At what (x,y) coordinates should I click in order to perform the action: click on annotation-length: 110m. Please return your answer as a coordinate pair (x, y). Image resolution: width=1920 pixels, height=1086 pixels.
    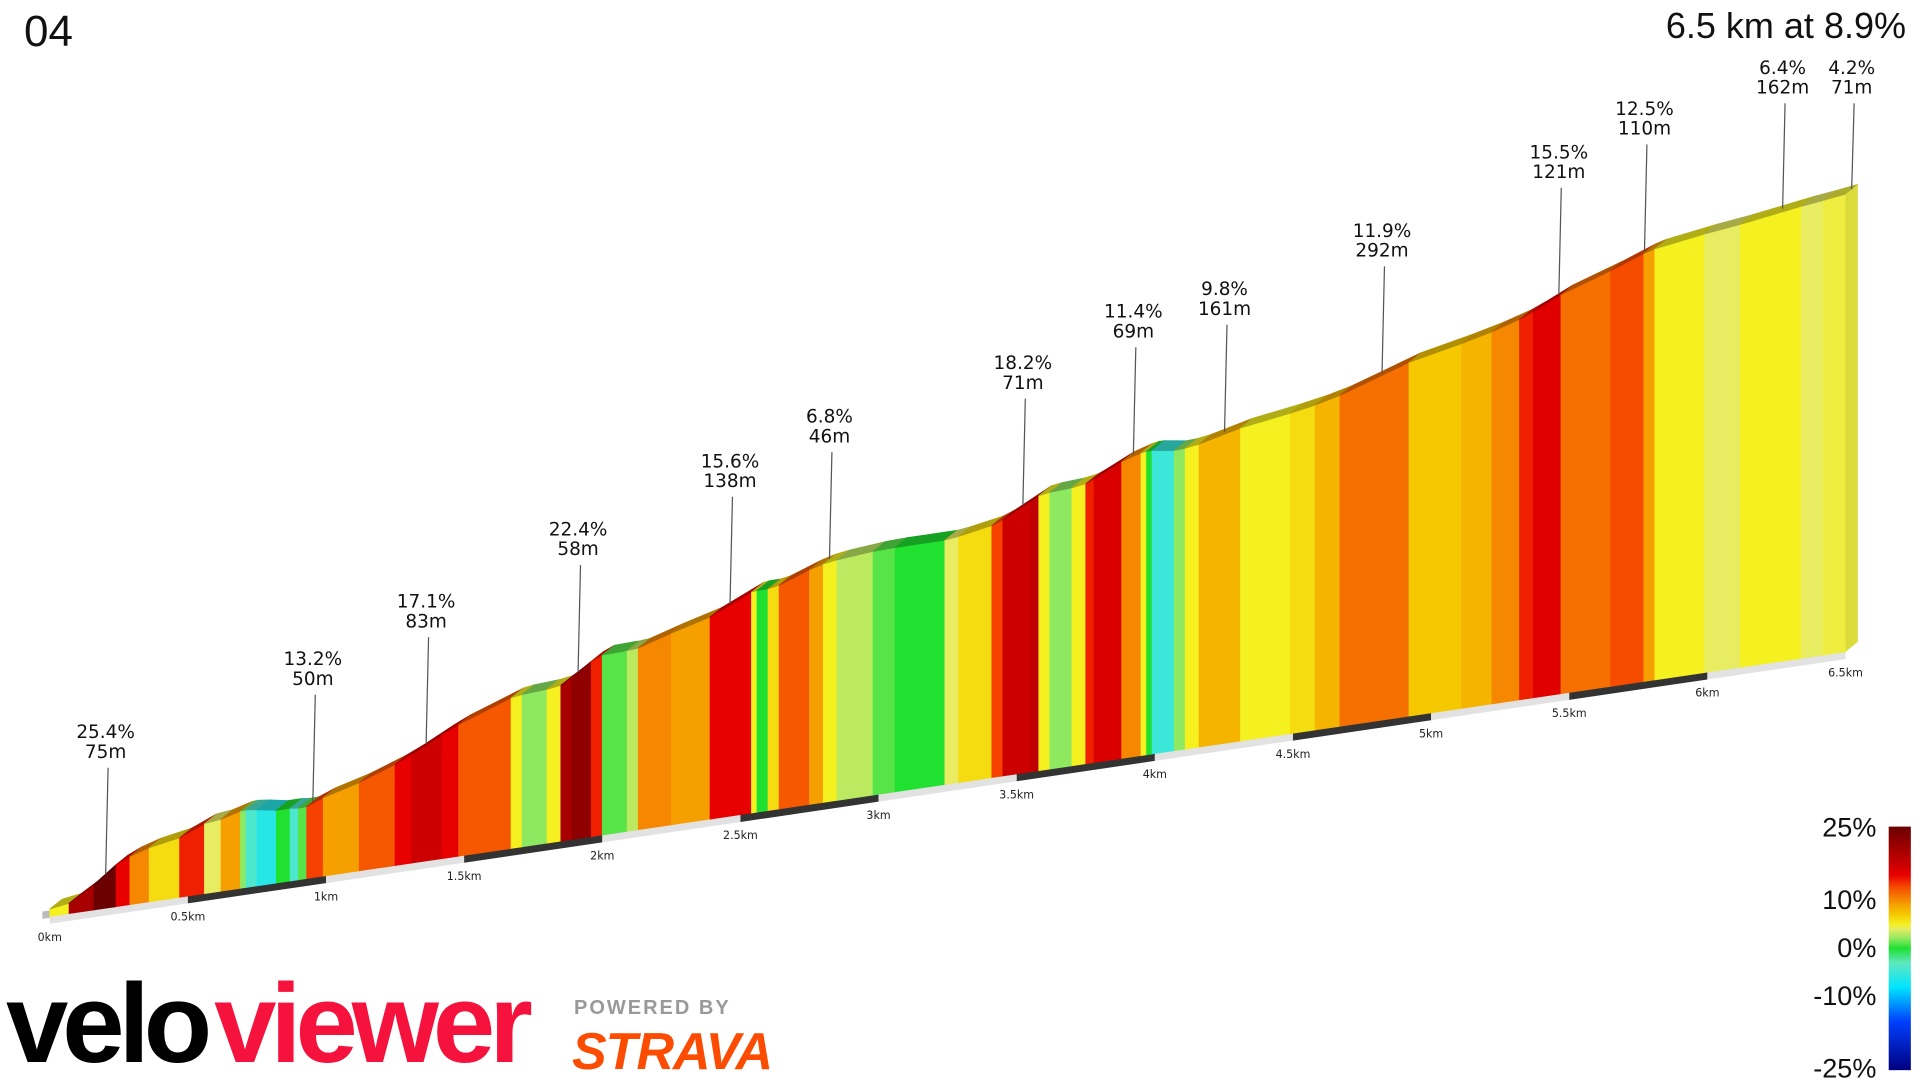
    Looking at the image, I should click on (1644, 129).